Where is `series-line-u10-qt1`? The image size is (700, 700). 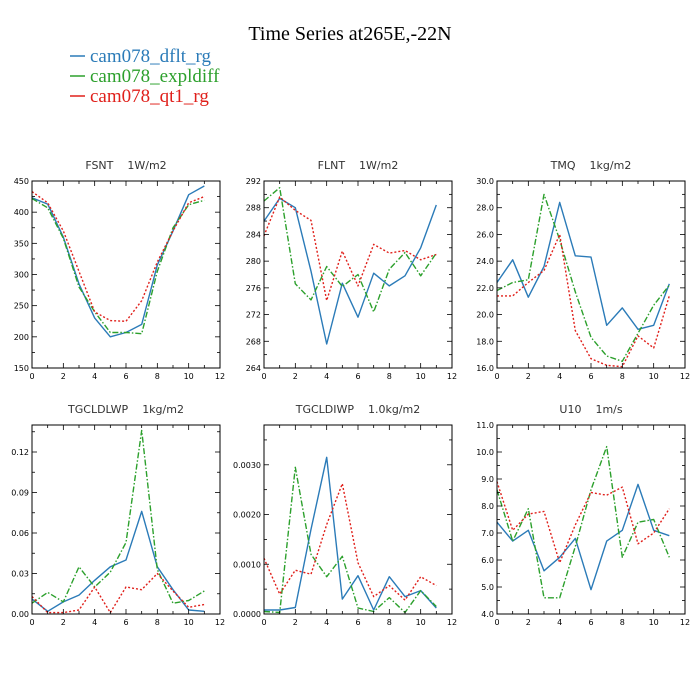
series-line-u10-qt1 is located at coordinates (583, 522).